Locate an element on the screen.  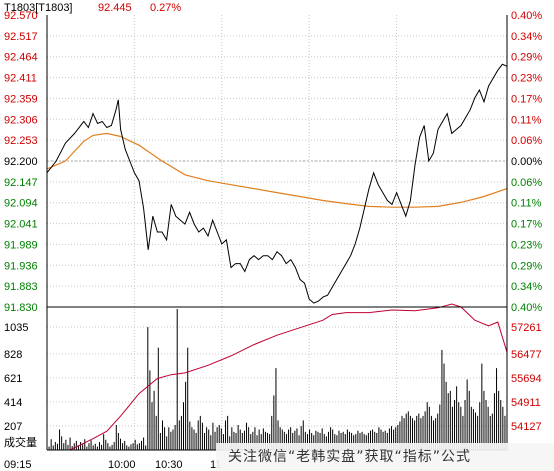
price-tick-label: 92.041 is located at coordinates (21, 225).